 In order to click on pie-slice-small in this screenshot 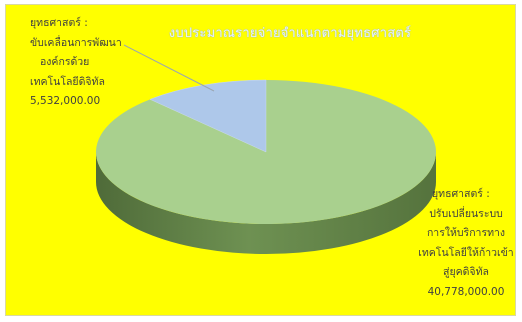, I will do `click(208, 116)`.